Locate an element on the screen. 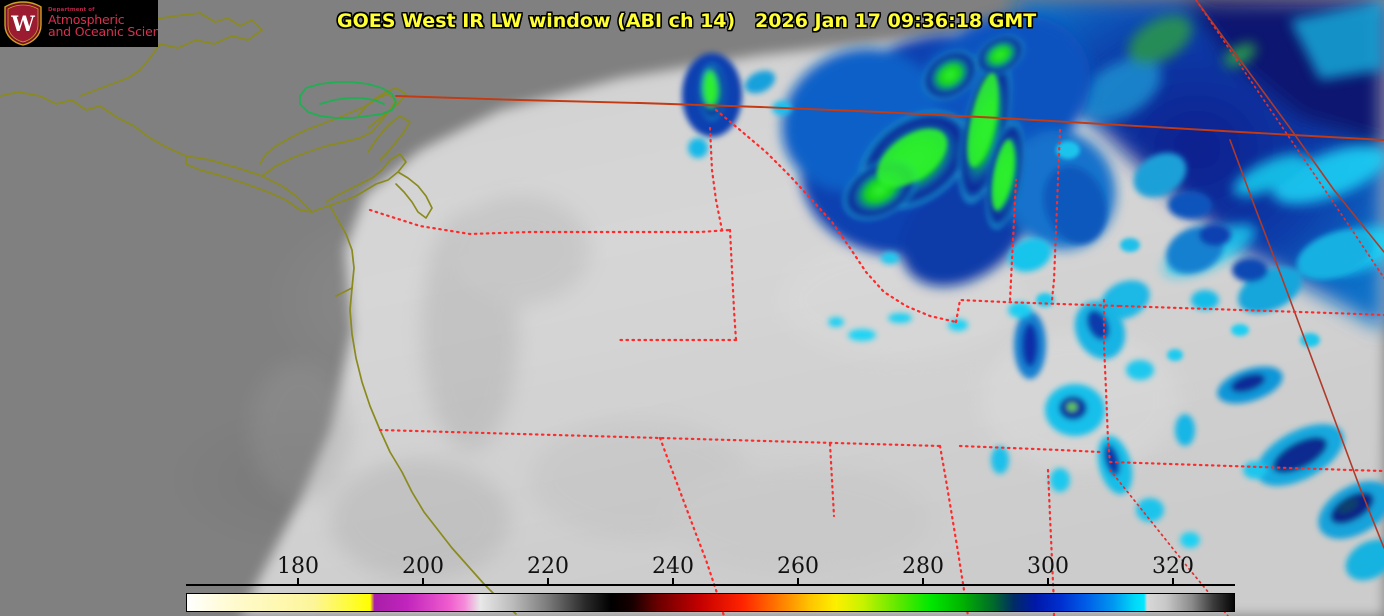 Image resolution: width=1384 pixels, height=616 pixels. colorbar-group: 180 200 220 240 260 280 300 320 is located at coordinates (692, 582).